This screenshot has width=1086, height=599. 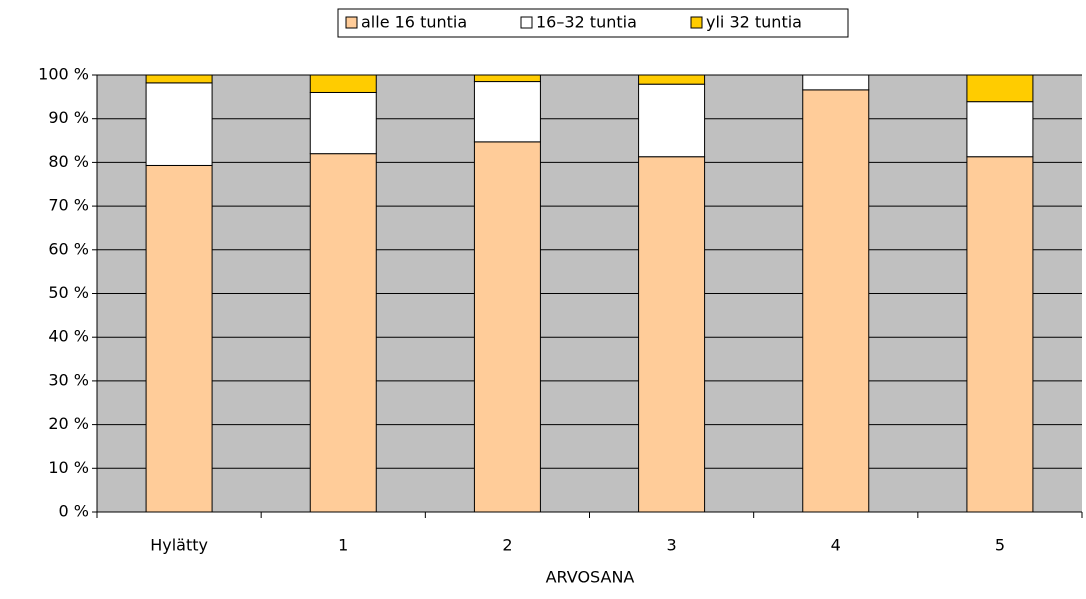 What do you see at coordinates (507, 545) in the screenshot?
I see `x-tick-label: 2` at bounding box center [507, 545].